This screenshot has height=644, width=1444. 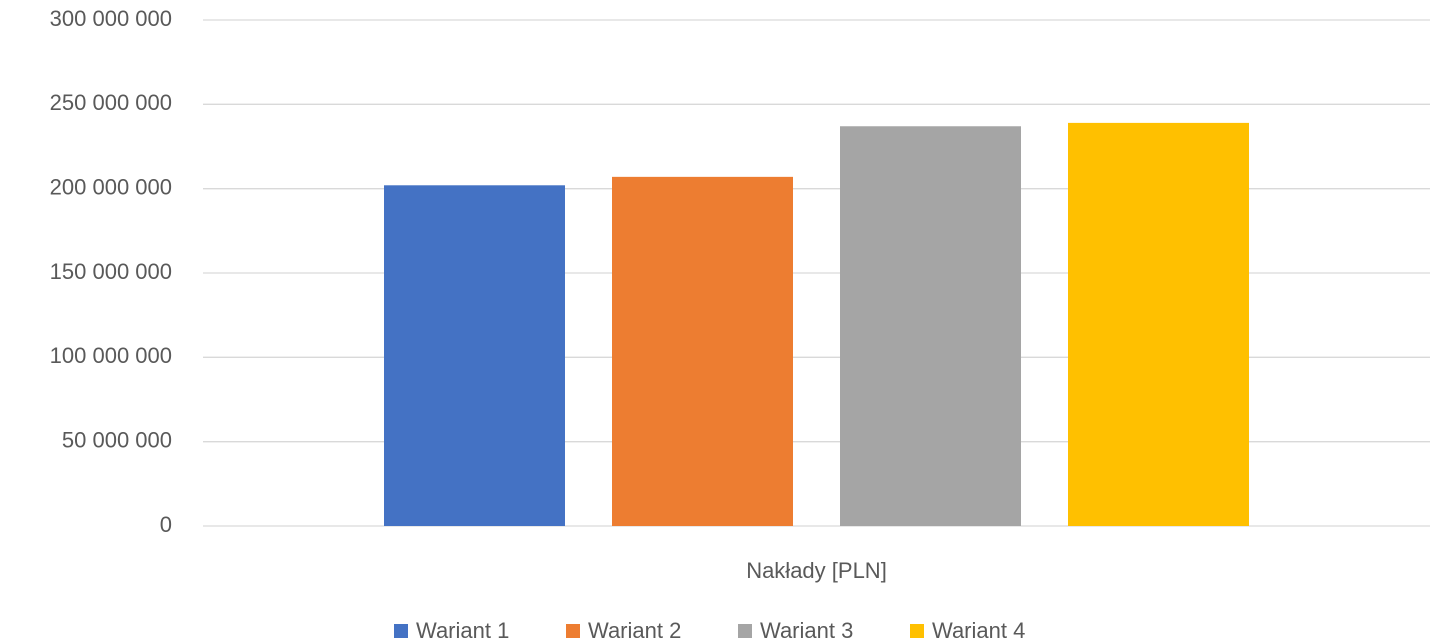 I want to click on y-tick-label: 250 000 000, so click(x=111, y=102).